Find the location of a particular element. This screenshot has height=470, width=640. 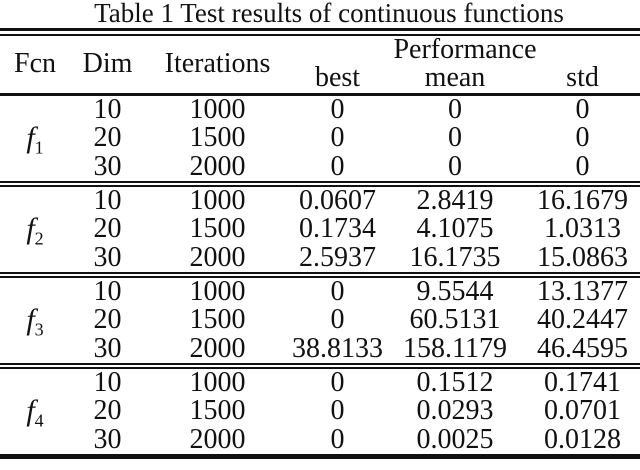

cell-mean: 2.8419 is located at coordinates (455, 200).